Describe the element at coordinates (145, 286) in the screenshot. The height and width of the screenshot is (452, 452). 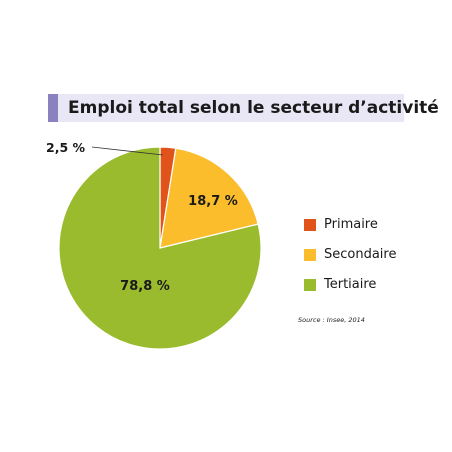
I see `data-label-tertiaire: 78,8 %` at that location.